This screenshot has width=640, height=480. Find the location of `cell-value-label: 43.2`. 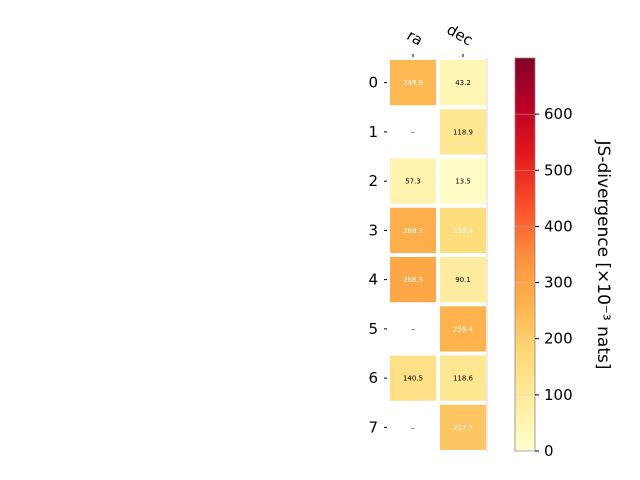

cell-value-label: 43.2 is located at coordinates (463, 83).